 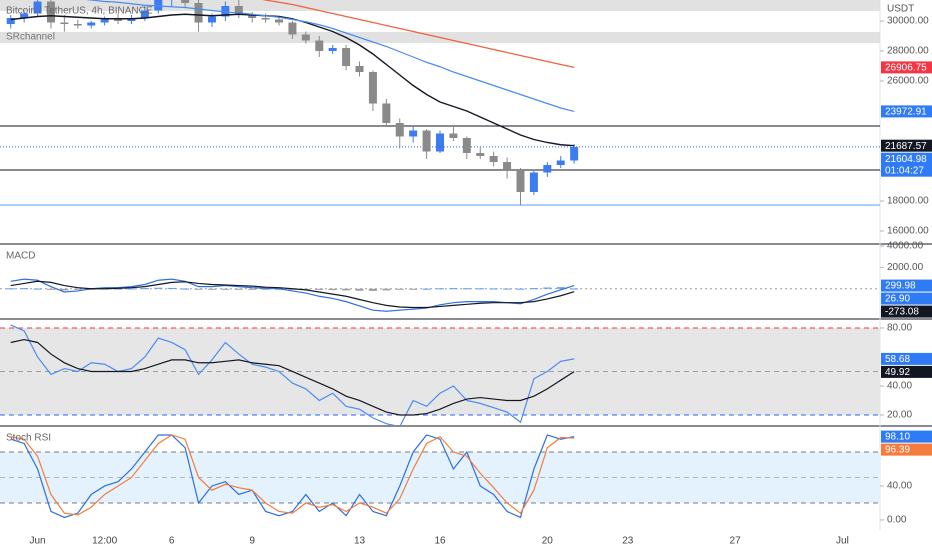 What do you see at coordinates (908, 51) in the screenshot?
I see `y-tick-label: 28000.00` at bounding box center [908, 51].